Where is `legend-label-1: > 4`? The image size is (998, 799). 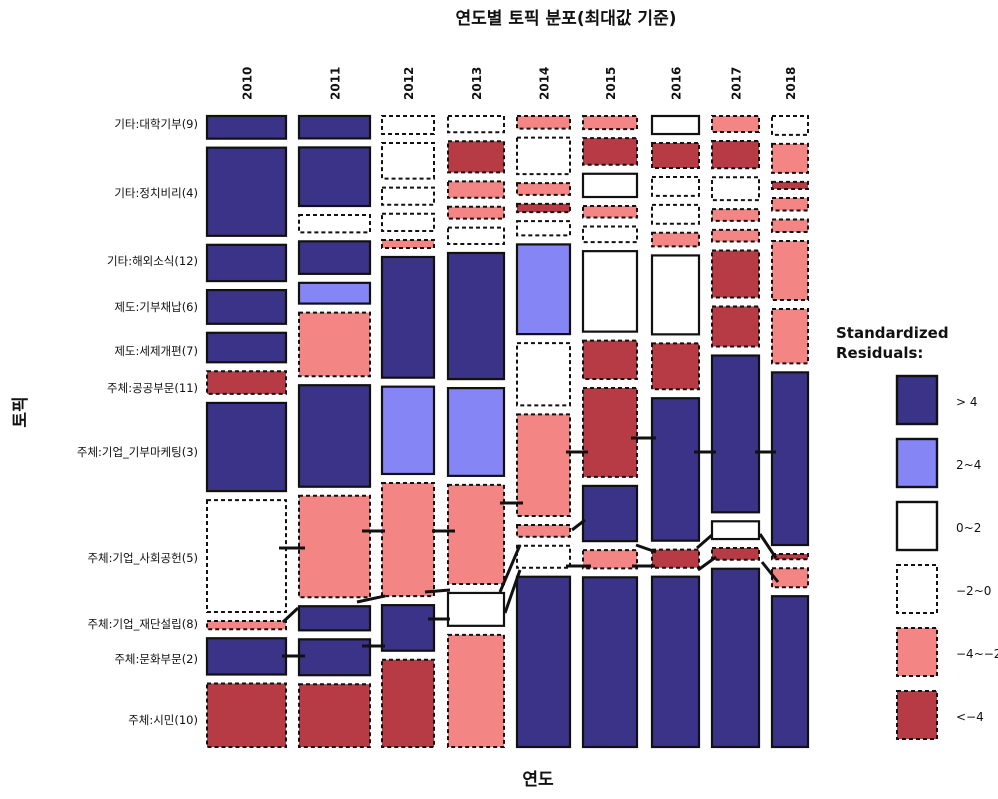 legend-label-1: > 4 is located at coordinates (967, 402).